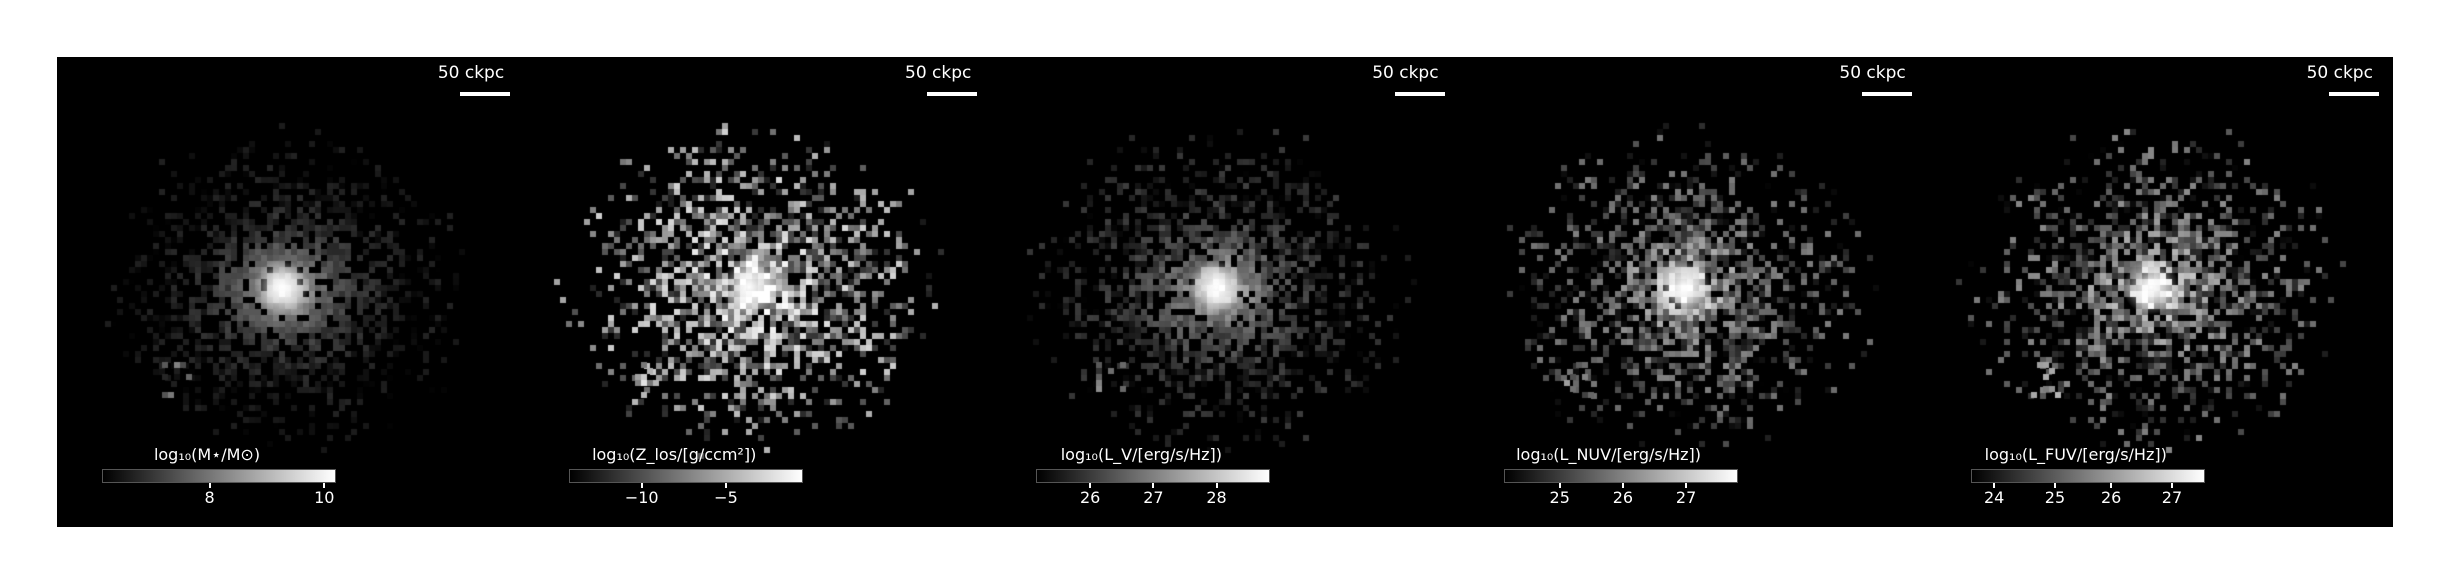 Image resolution: width=2444 pixels, height=584 pixels. What do you see at coordinates (641, 497) in the screenshot?
I see `colorbar-tick-label: −10` at bounding box center [641, 497].